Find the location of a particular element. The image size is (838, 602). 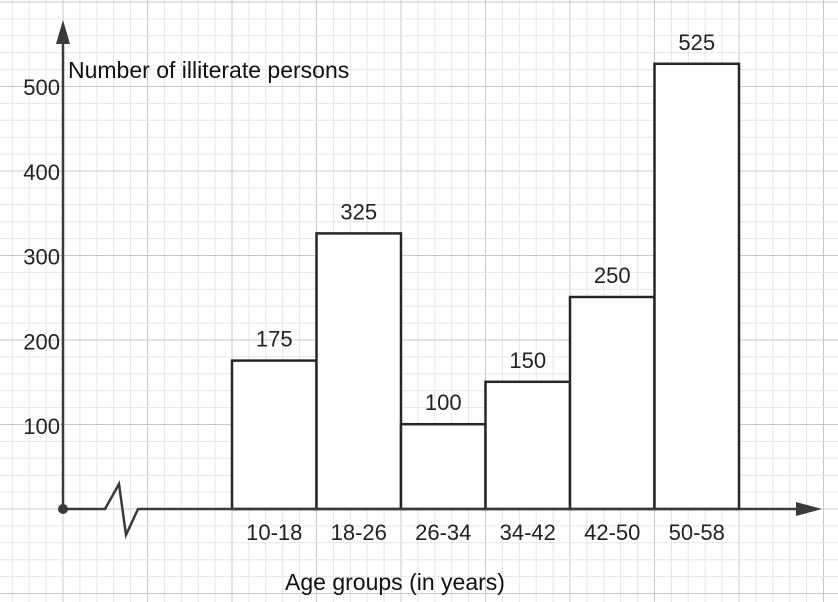

y-tick-label: 200 is located at coordinates (41, 341).